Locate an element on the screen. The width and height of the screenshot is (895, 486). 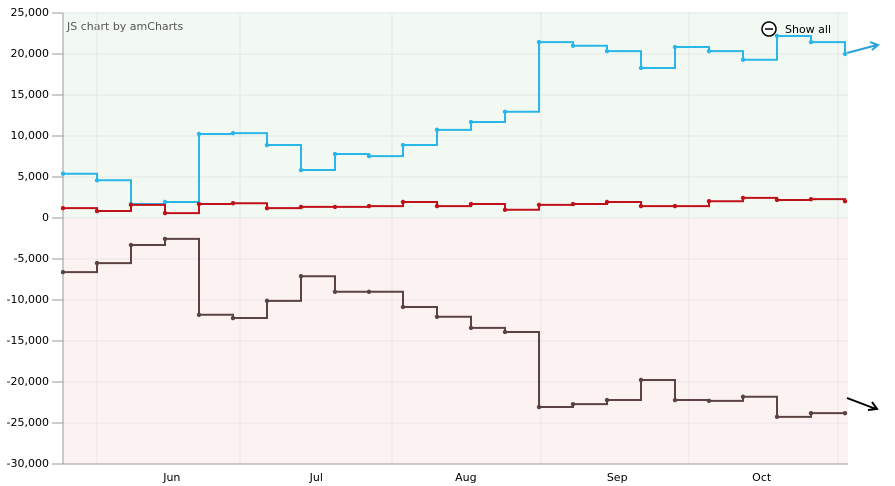
y-tick-label: 20,000 is located at coordinates (30, 53).